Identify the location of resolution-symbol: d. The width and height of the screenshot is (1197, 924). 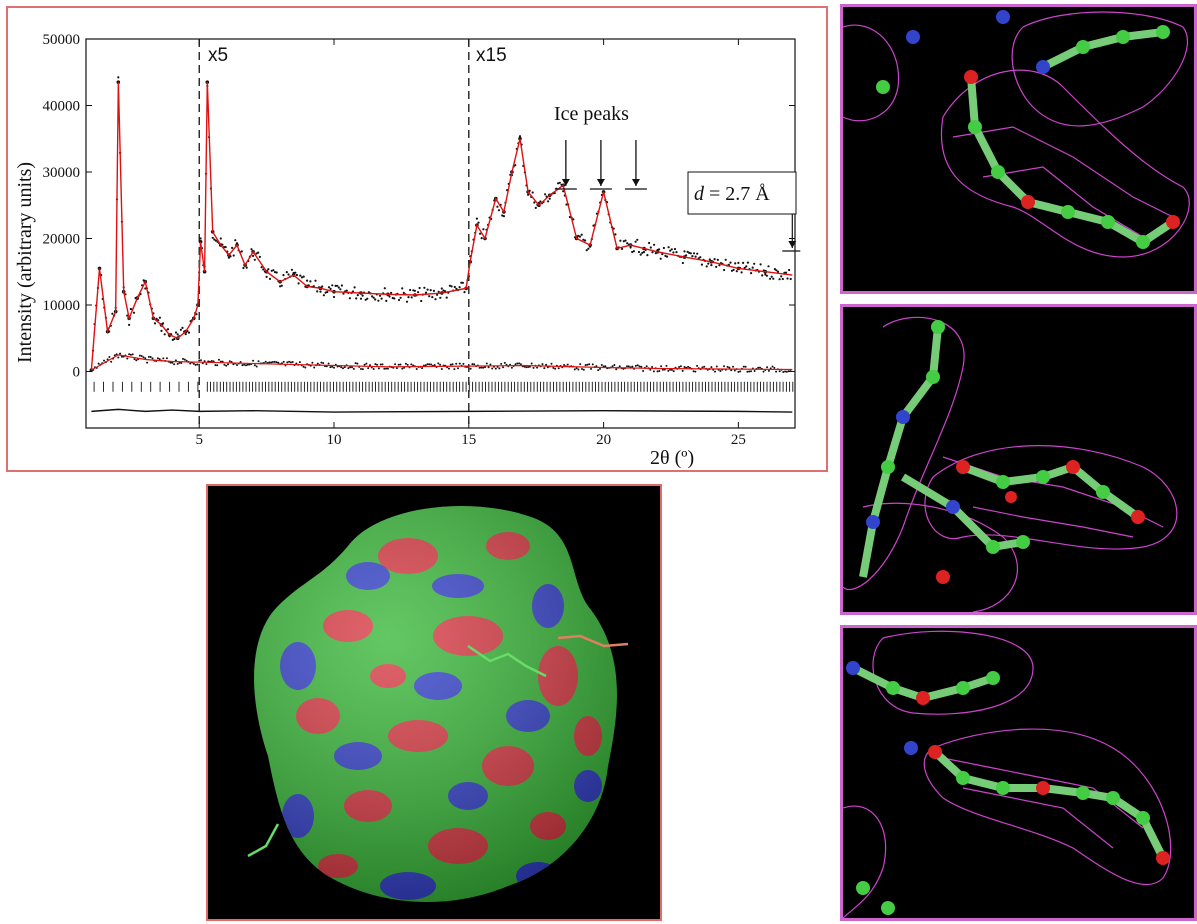
(699, 194).